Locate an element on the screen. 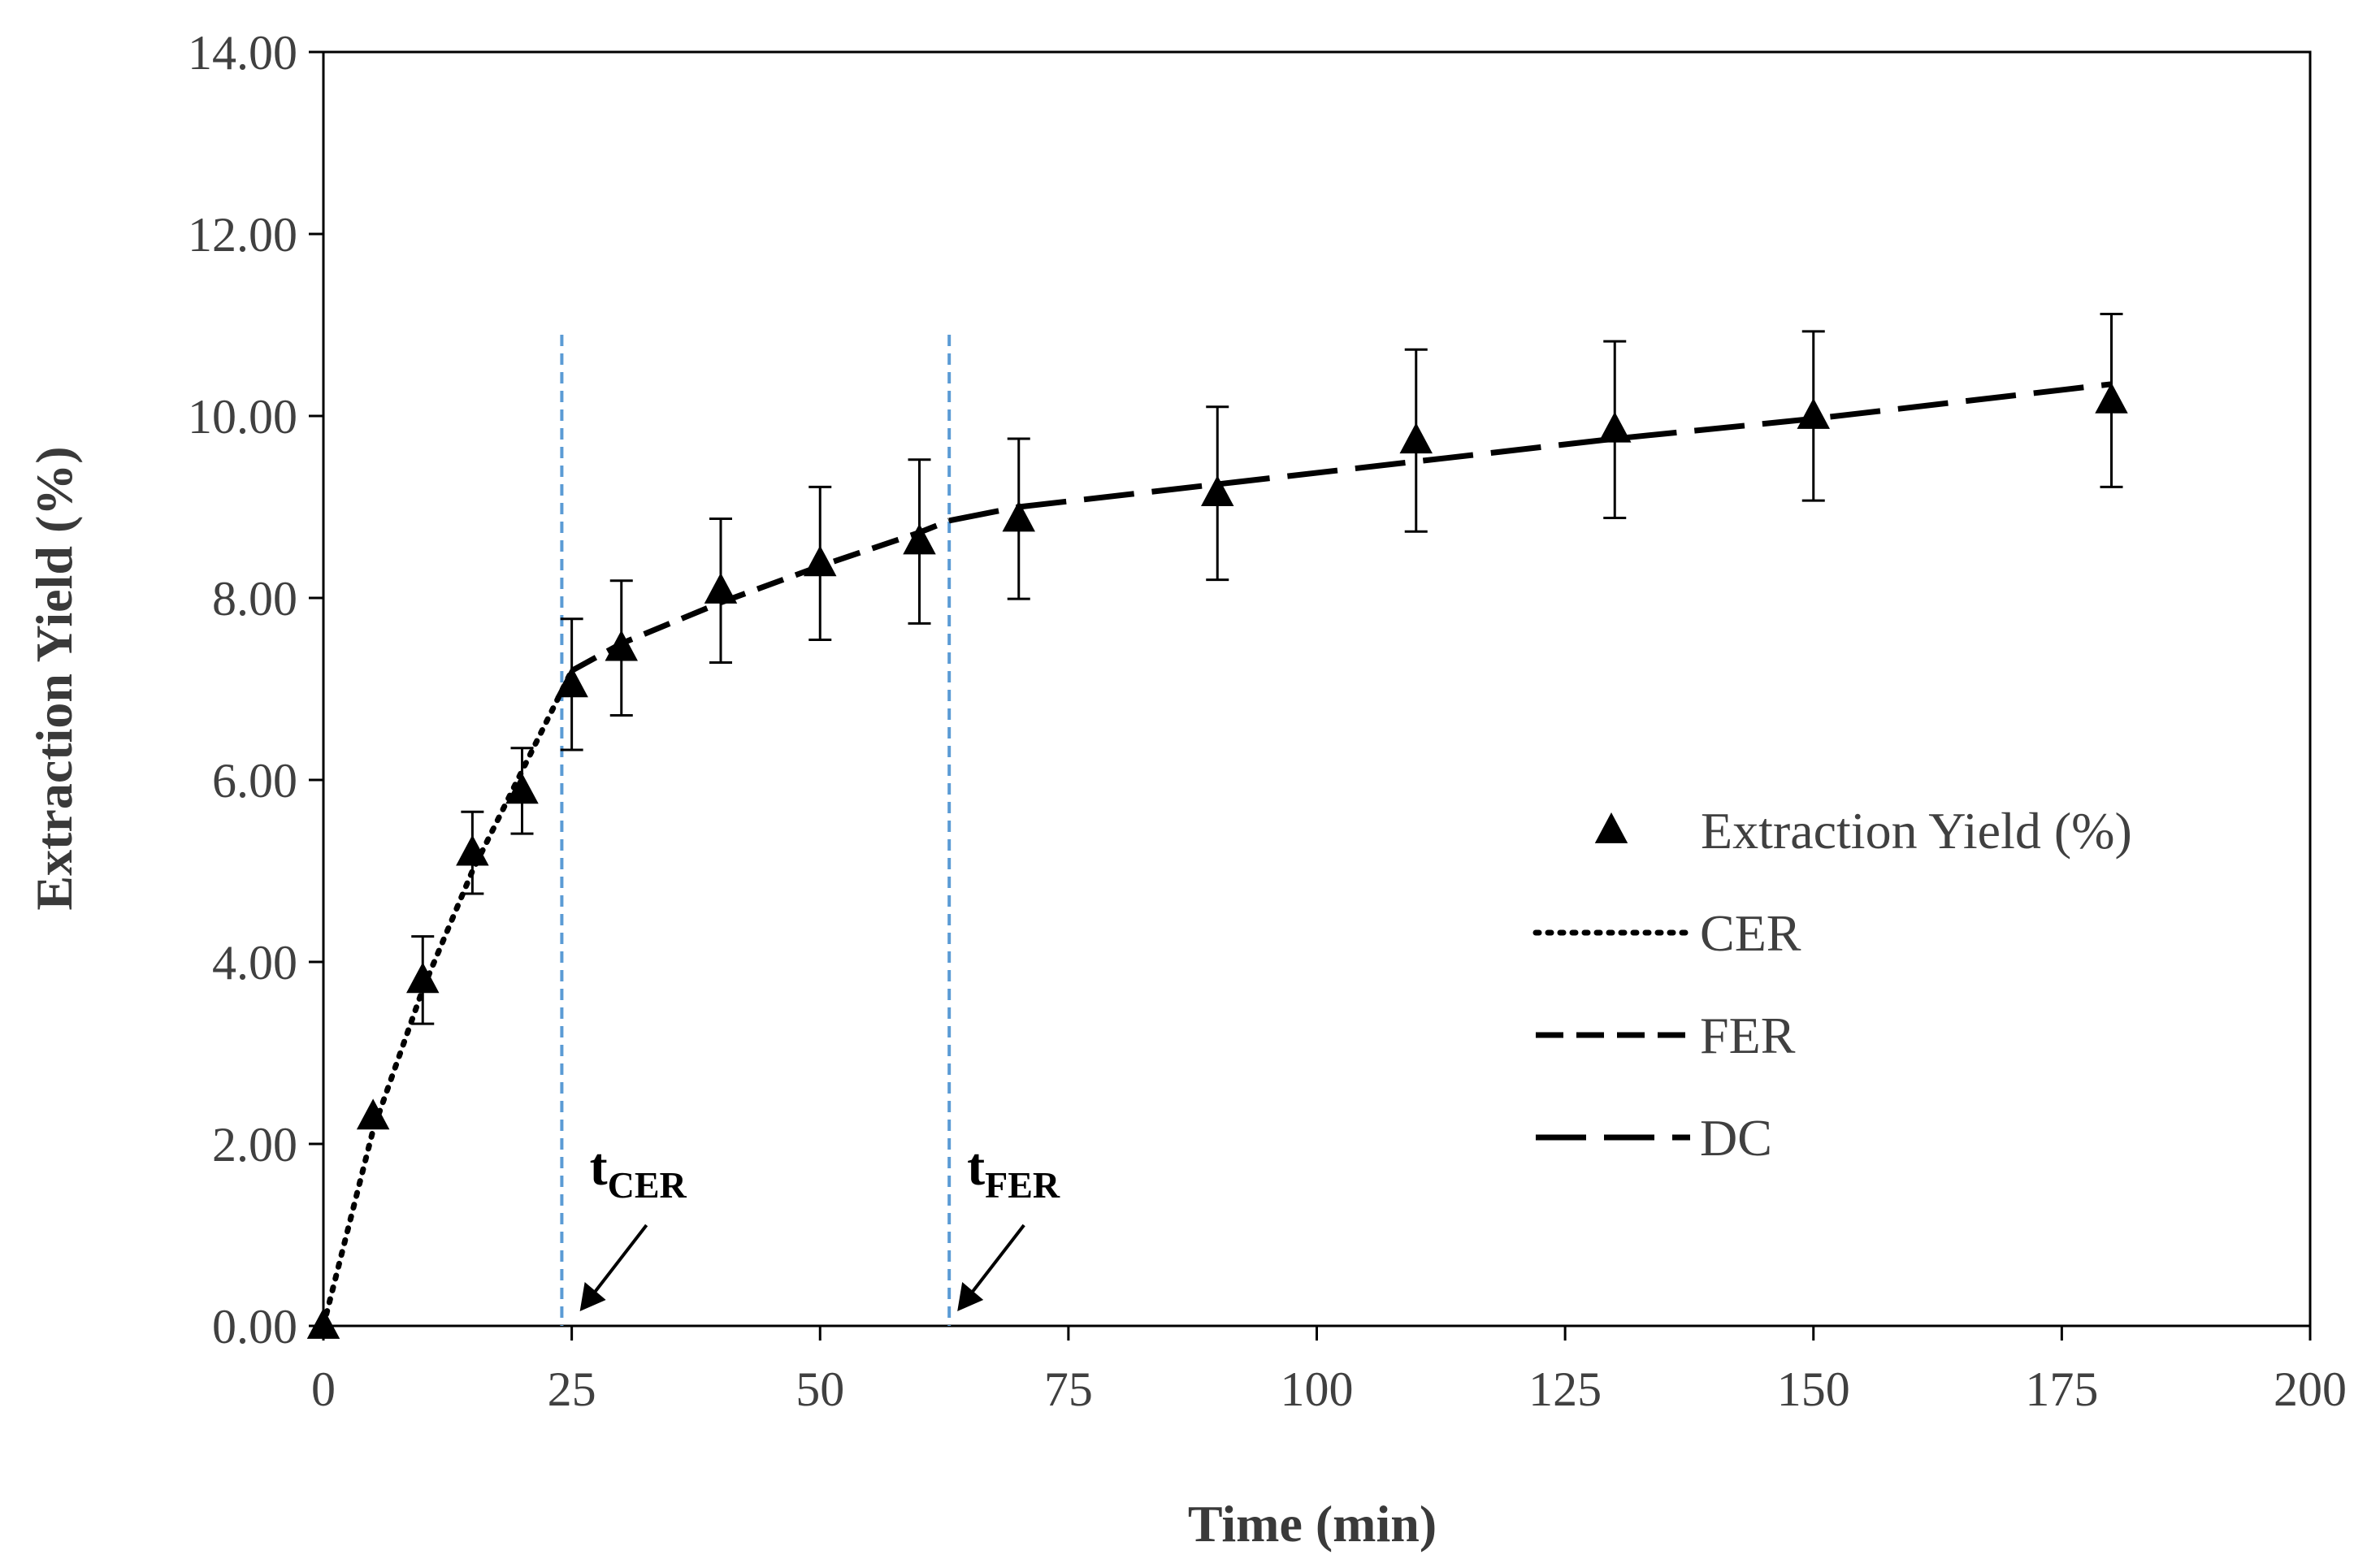 This screenshot has height=1568, width=2367. y-tick-label: 6.00 is located at coordinates (255, 781).